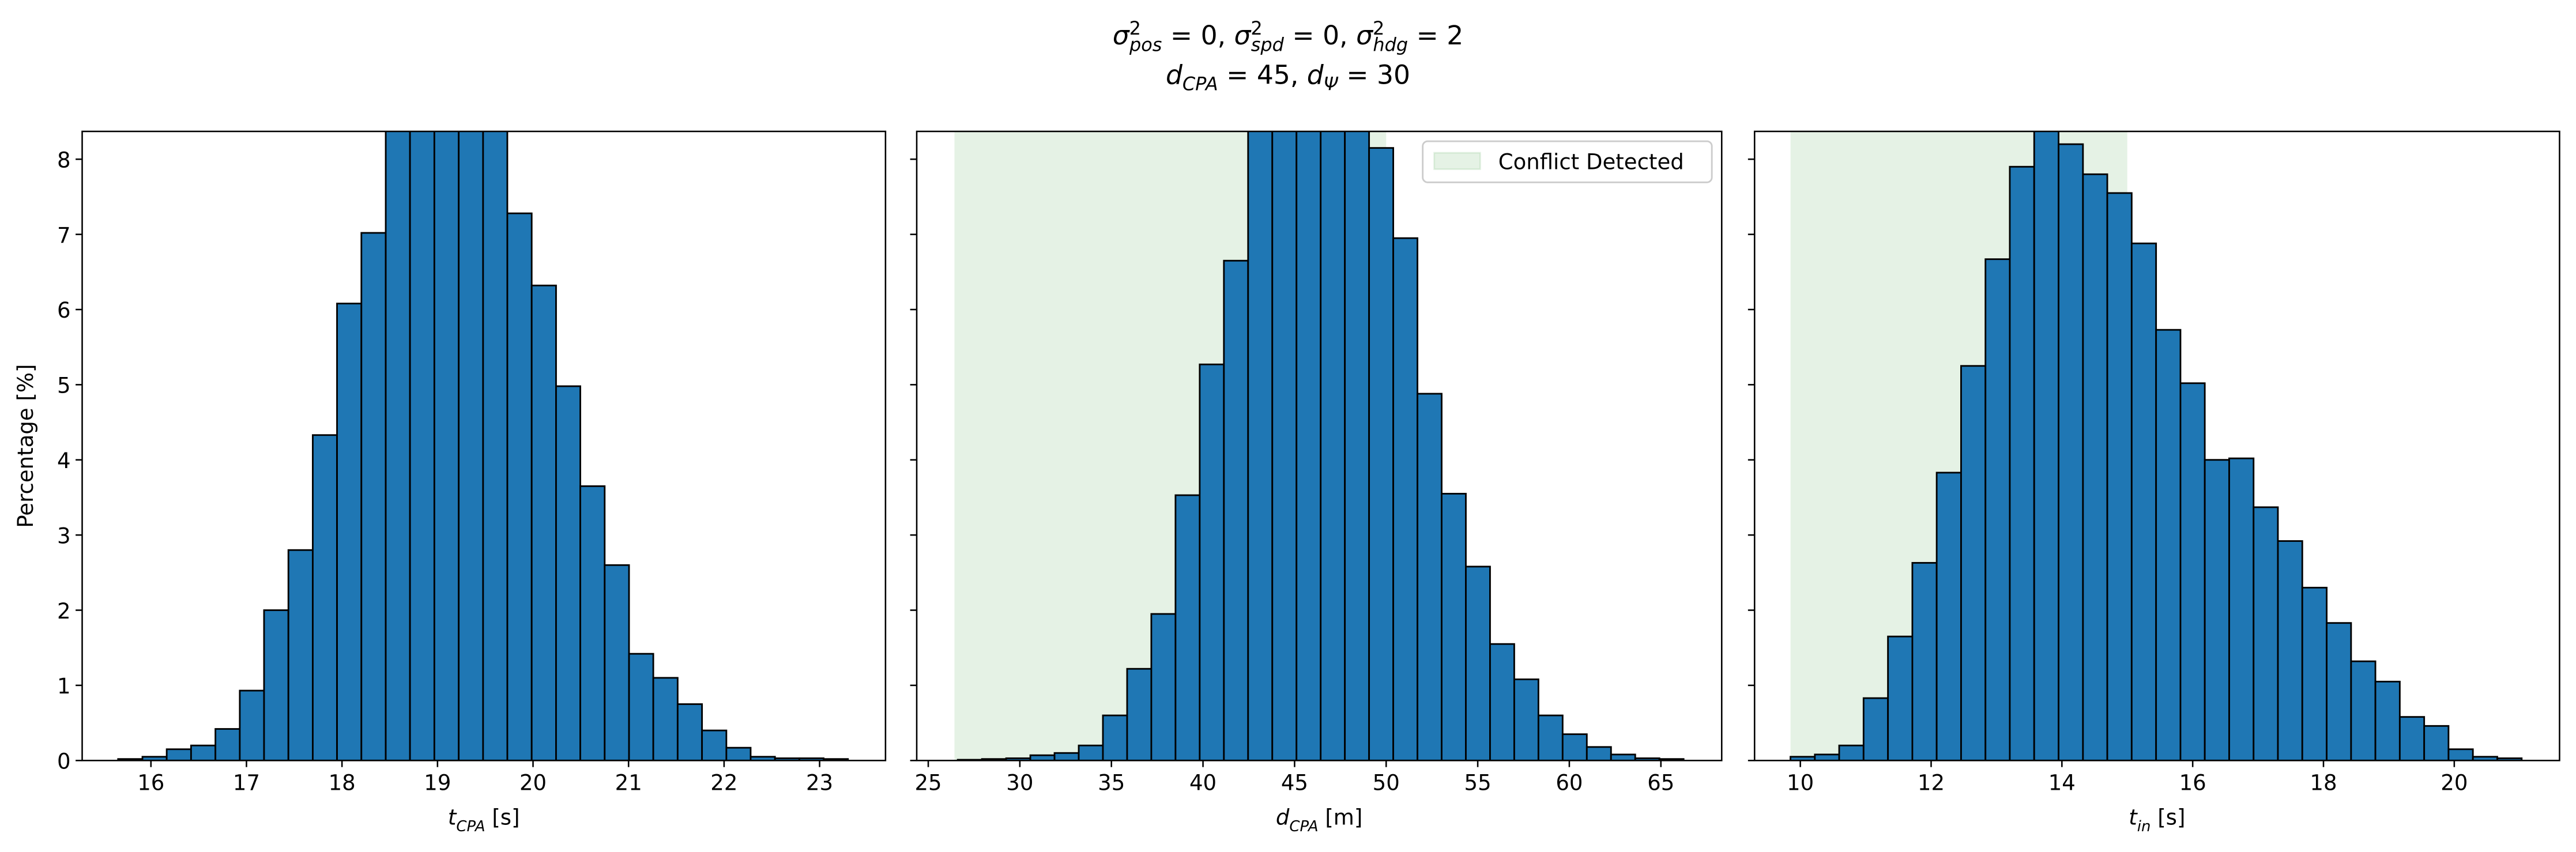  What do you see at coordinates (1262, 74) in the screenshot?
I see `text-segment: = 45,` at bounding box center [1262, 74].